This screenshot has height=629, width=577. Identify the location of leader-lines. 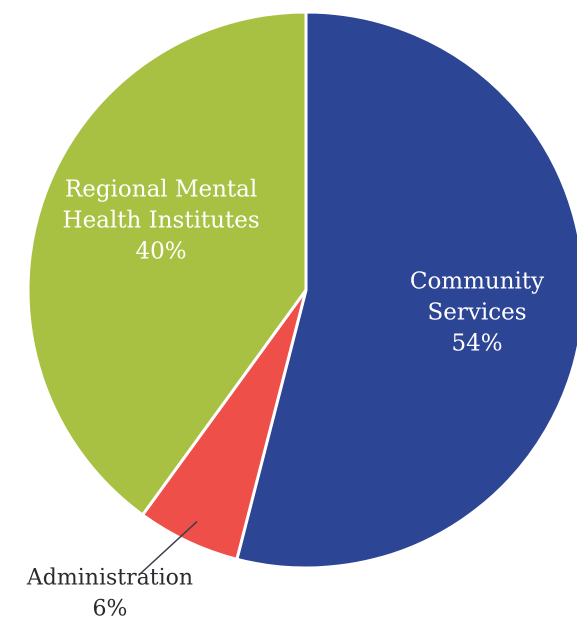
(168, 547).